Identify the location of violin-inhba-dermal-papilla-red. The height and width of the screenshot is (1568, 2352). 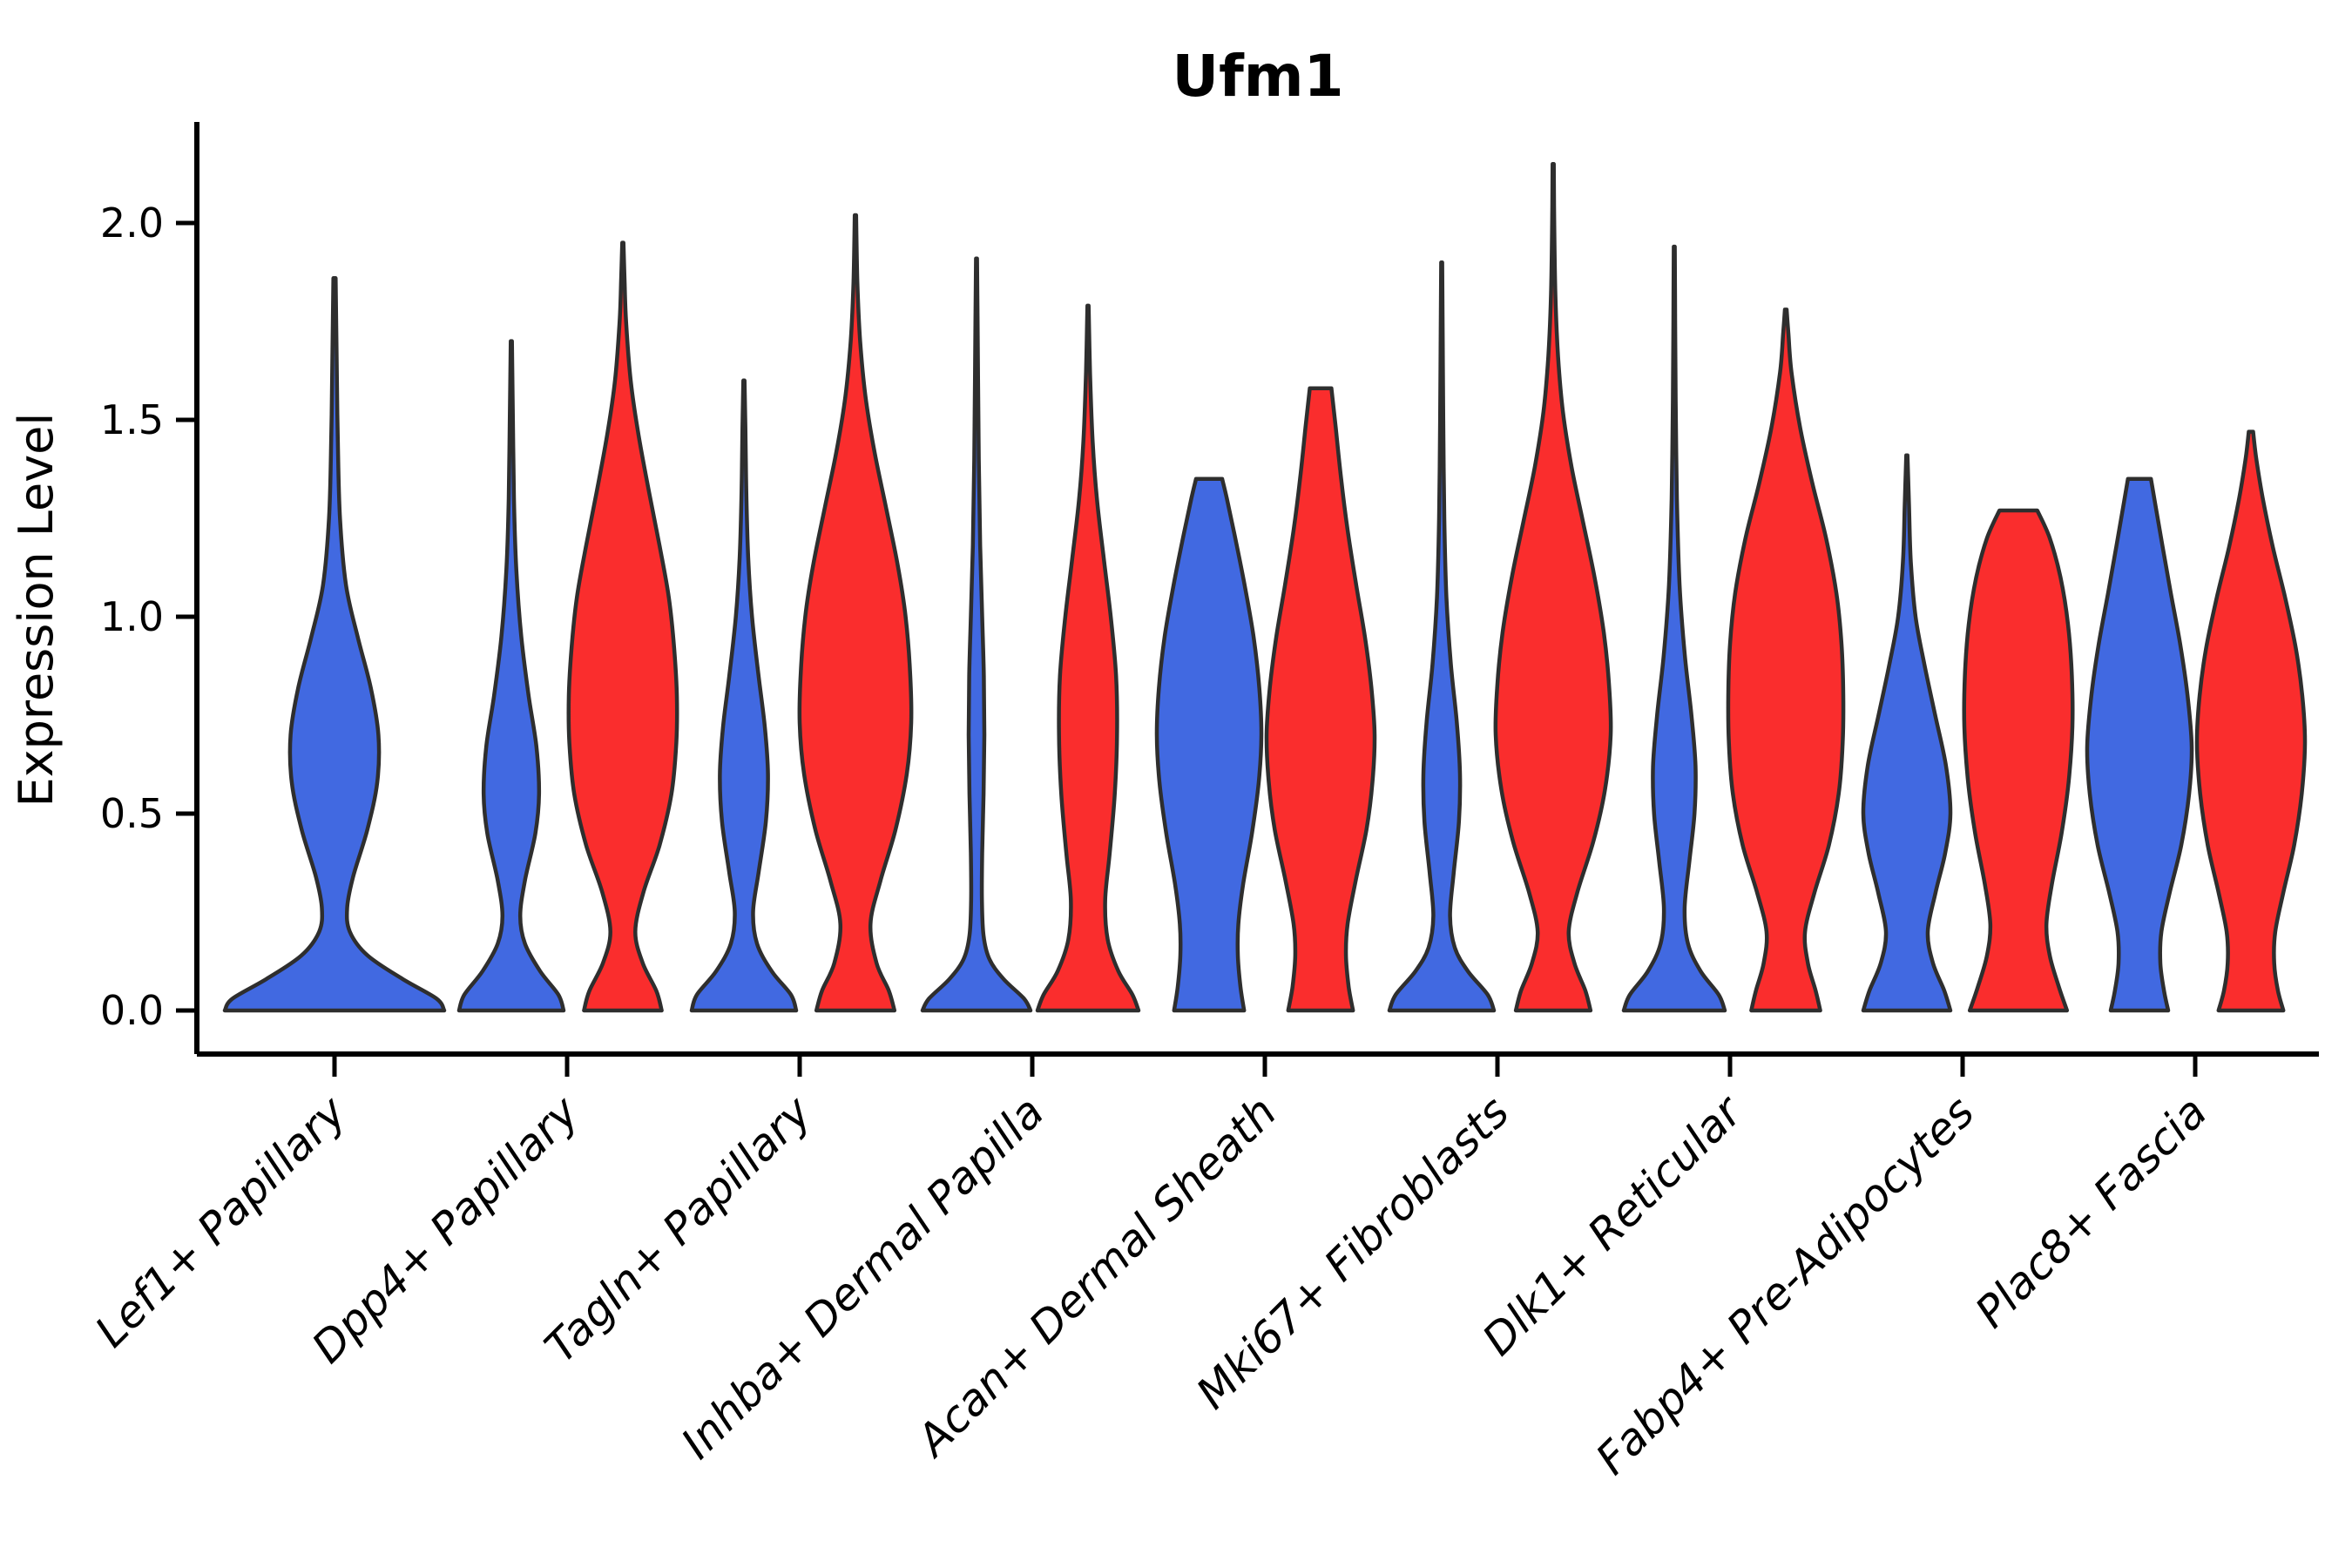
(1088, 658).